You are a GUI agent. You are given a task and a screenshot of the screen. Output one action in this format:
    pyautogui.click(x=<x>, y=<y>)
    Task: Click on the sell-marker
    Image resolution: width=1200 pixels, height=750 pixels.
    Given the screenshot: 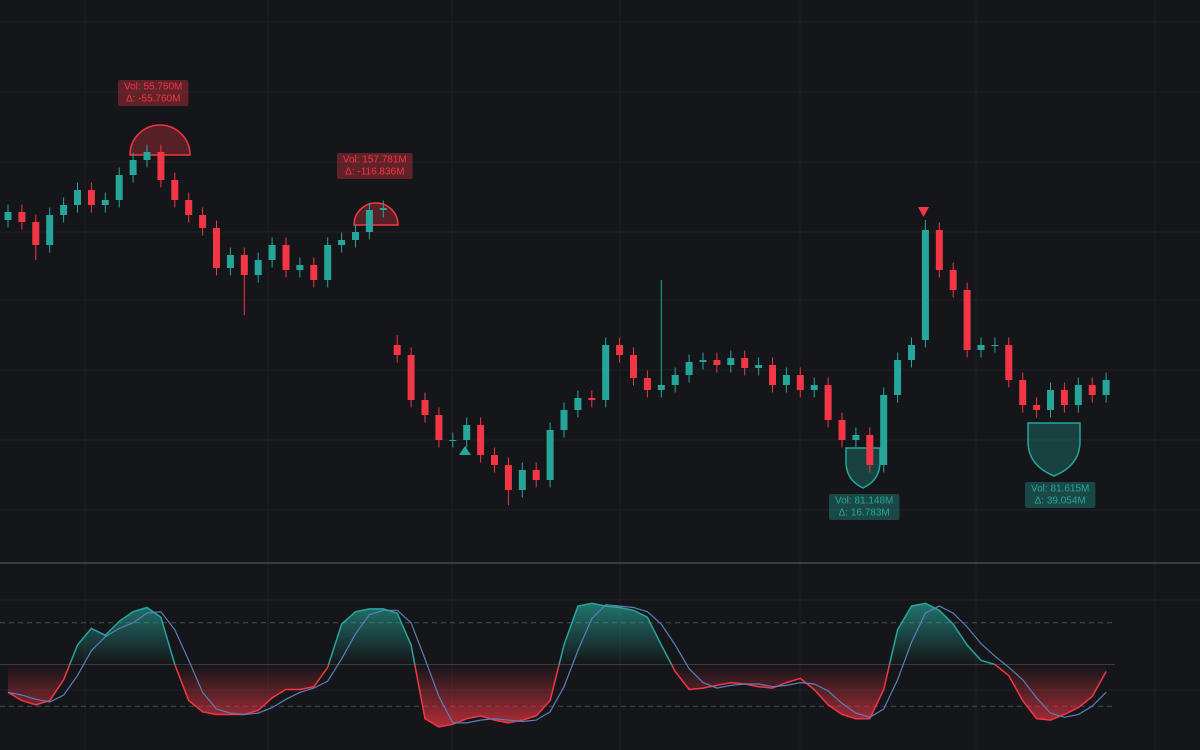 What is the action you would take?
    pyautogui.click(x=923, y=212)
    